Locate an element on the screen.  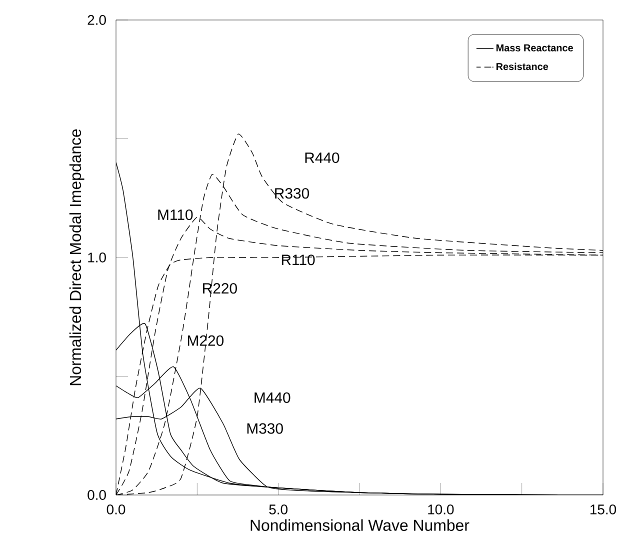
y-tick-label: 0.0 is located at coordinates (97, 495).